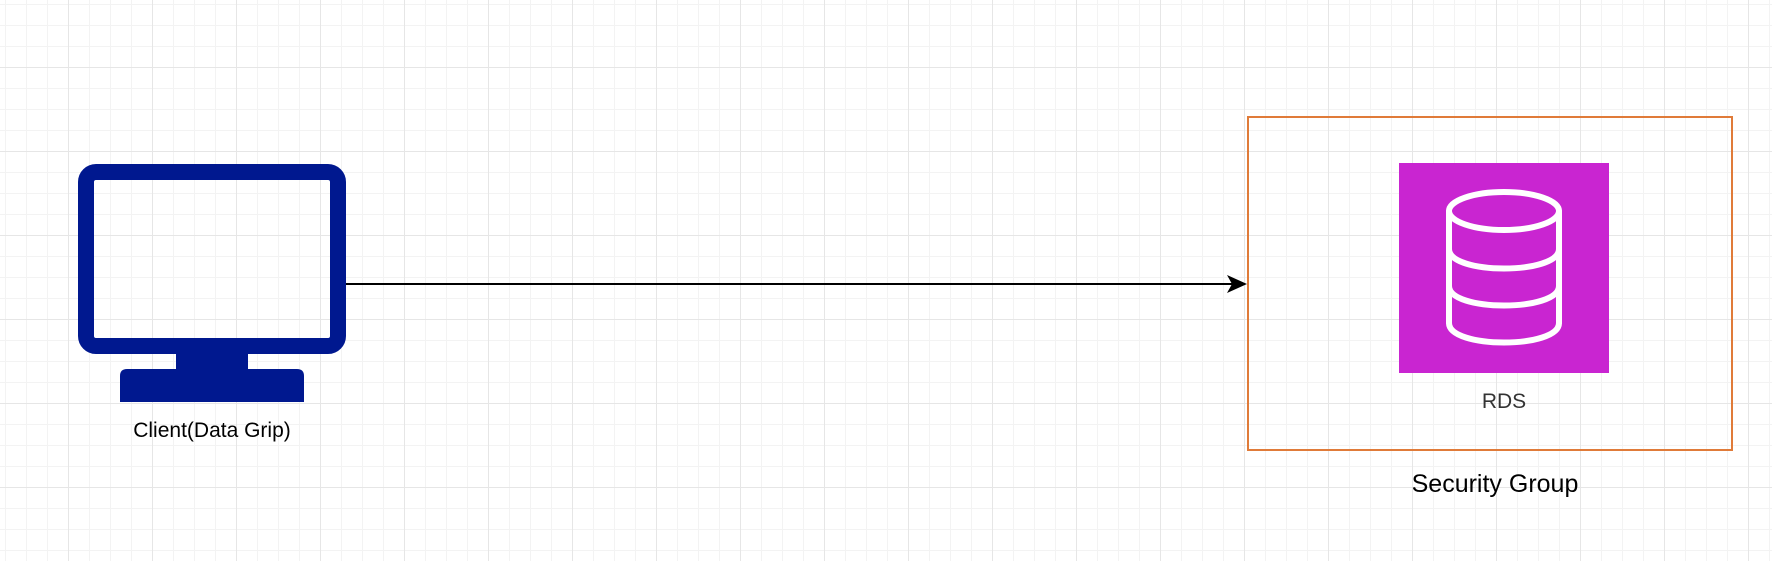 The height and width of the screenshot is (561, 1772). What do you see at coordinates (1504, 401) in the screenshot?
I see `rds-label: RDS` at bounding box center [1504, 401].